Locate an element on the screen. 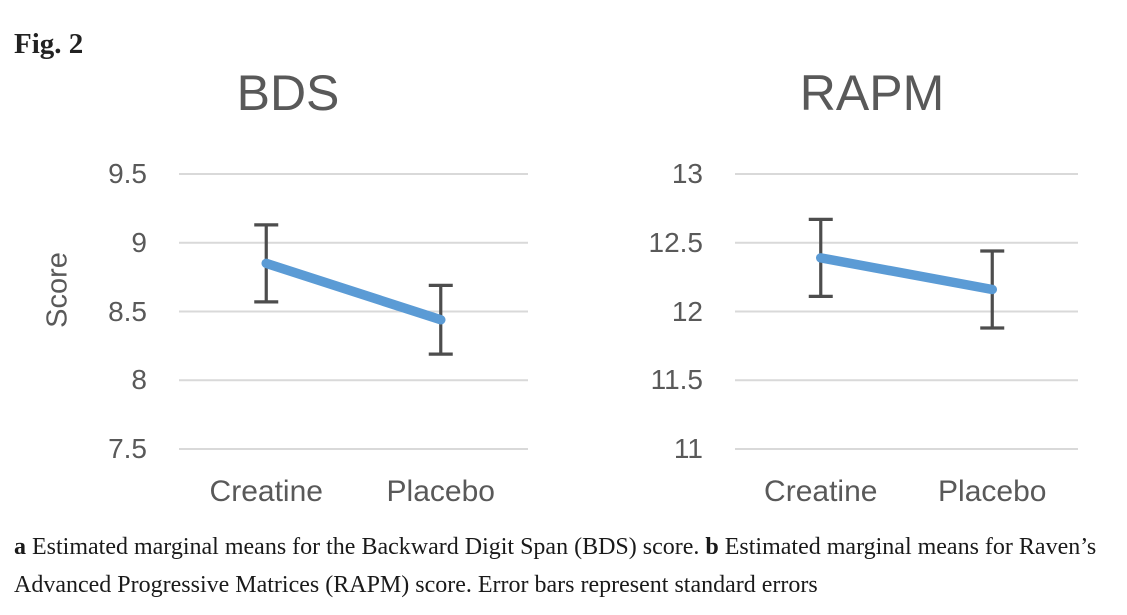  caption-panel-marker: a is located at coordinates (20, 547).